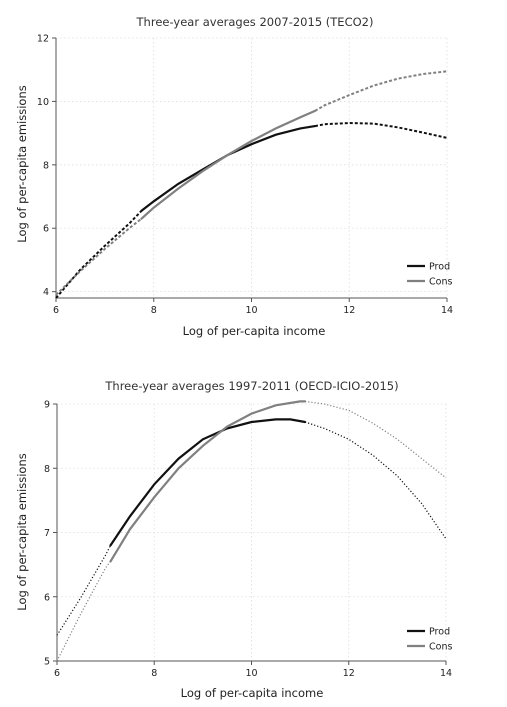 Image resolution: width=507 pixels, height=707 pixels. I want to click on y-tick-label: 5, so click(47, 662).